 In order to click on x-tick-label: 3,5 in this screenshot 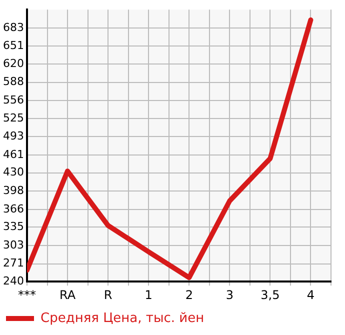, I will do `click(270, 295)`.